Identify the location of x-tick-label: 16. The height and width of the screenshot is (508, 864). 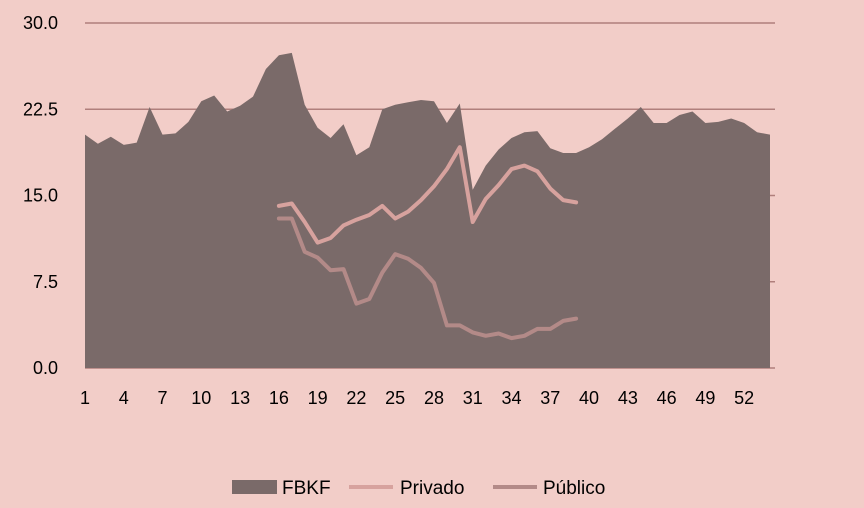
(279, 398).